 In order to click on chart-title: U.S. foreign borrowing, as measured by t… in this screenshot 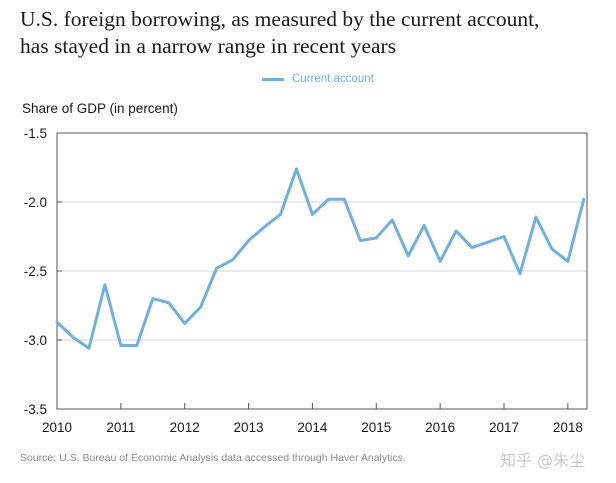, I will do `click(315, 33)`.